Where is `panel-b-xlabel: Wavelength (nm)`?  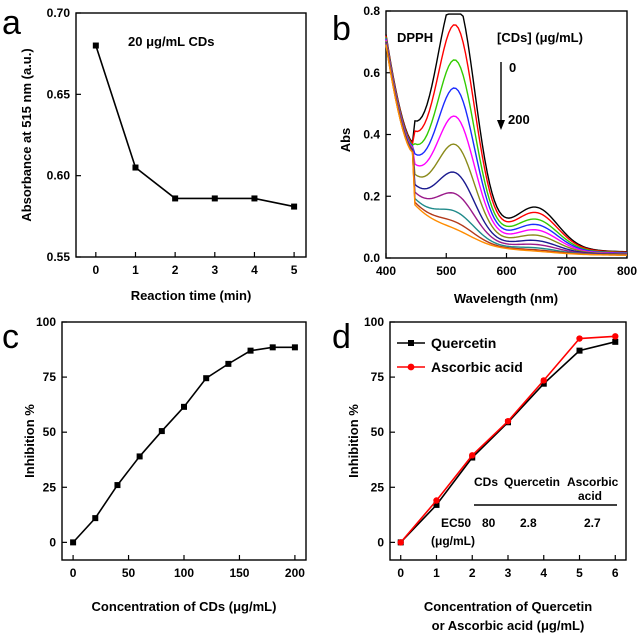 panel-b-xlabel: Wavelength (nm) is located at coordinates (506, 298).